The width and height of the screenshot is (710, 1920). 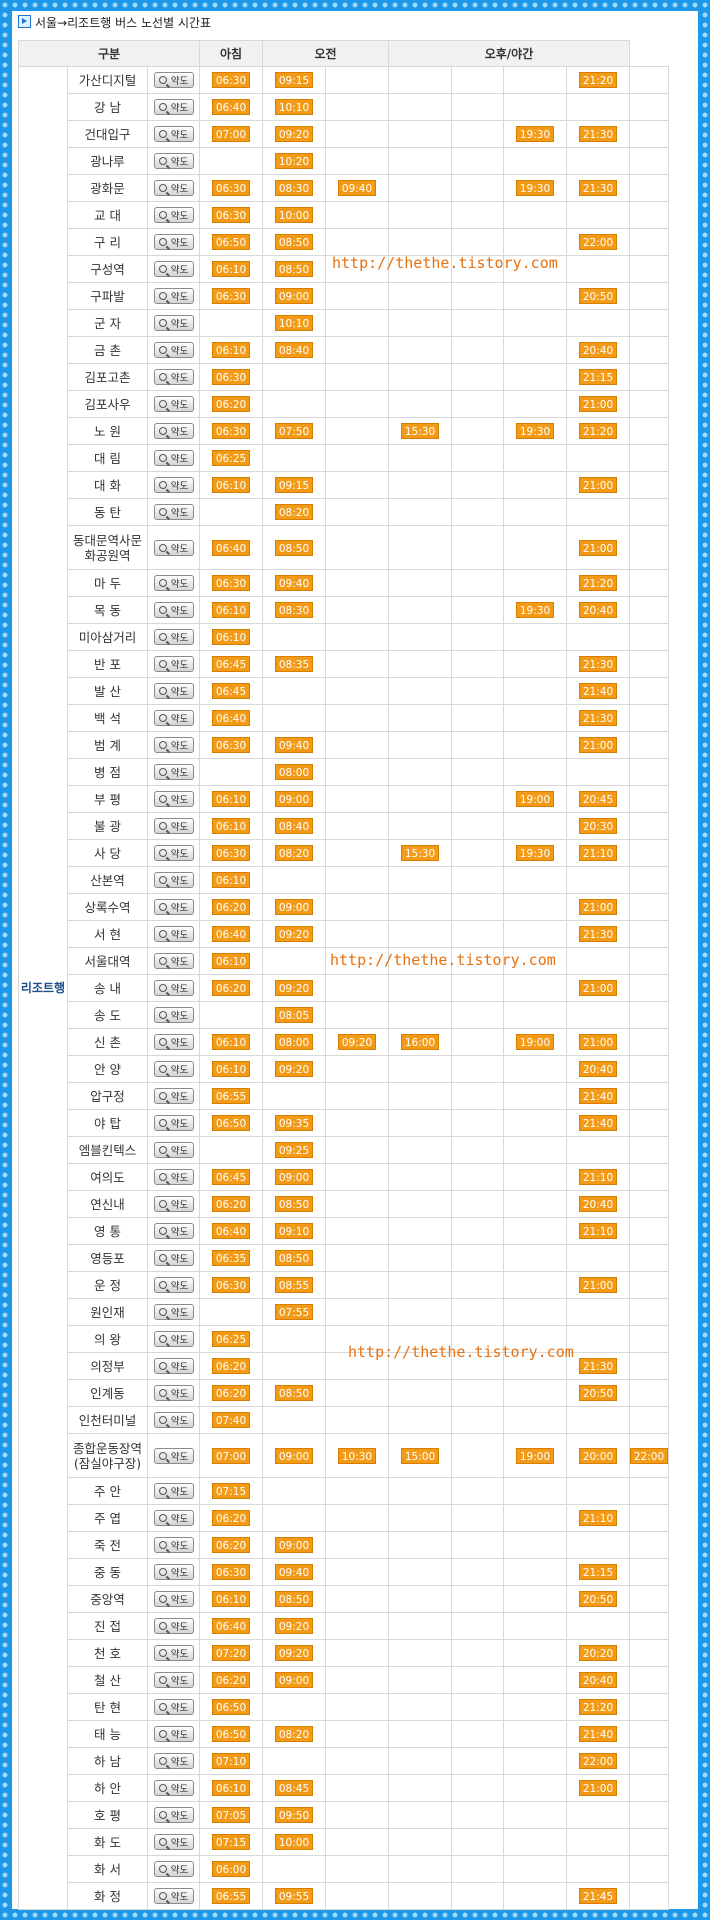 I want to click on departure-time: 06:25, so click(x=231, y=1339).